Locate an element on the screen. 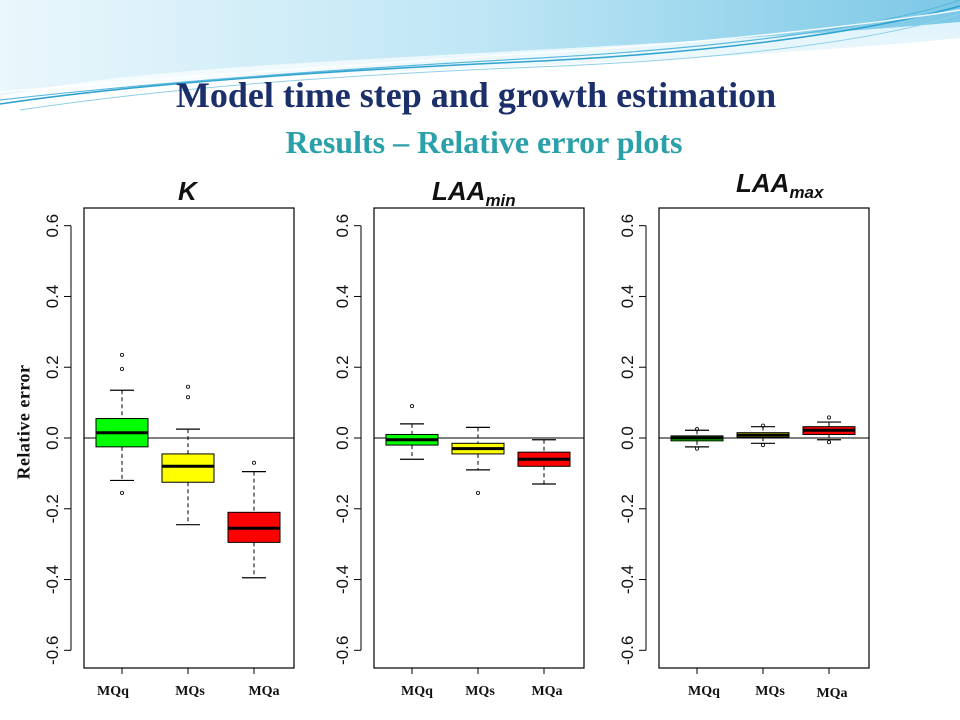 Image resolution: width=960 pixels, height=720 pixels. y-axis-label: Relative error is located at coordinates (23, 422).